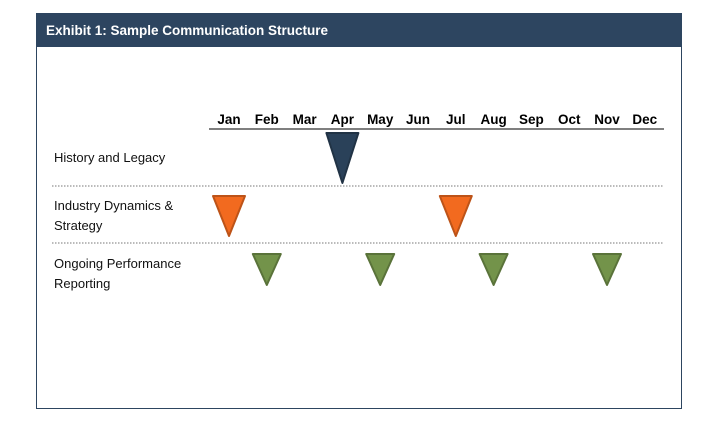 This screenshot has height=422, width=720. Describe the element at coordinates (380, 119) in the screenshot. I see `month-label: May` at that location.